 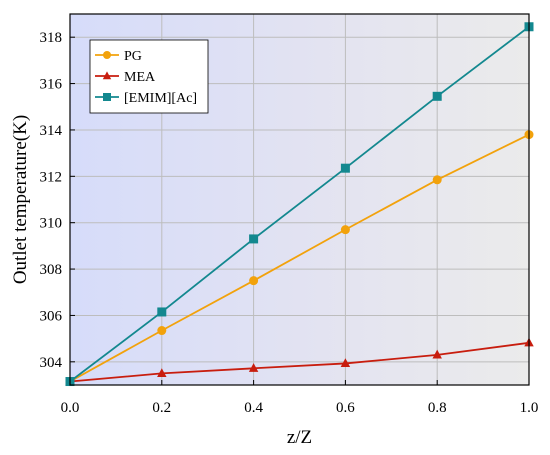 I want to click on y-tick-label-0: 304, so click(x=51, y=363).